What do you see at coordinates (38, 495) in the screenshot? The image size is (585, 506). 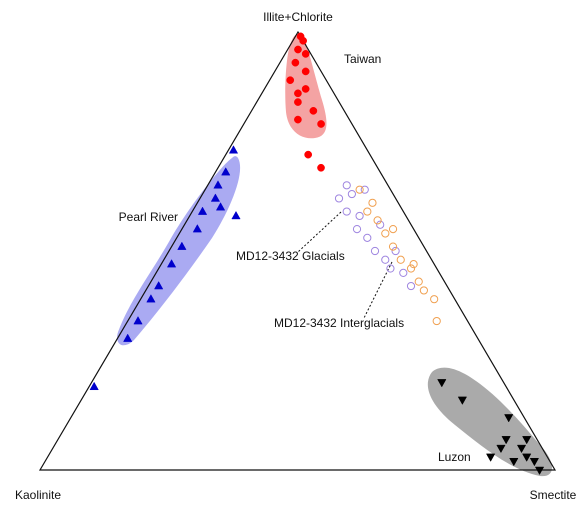 I see `vertex-label: Kaolinite` at bounding box center [38, 495].